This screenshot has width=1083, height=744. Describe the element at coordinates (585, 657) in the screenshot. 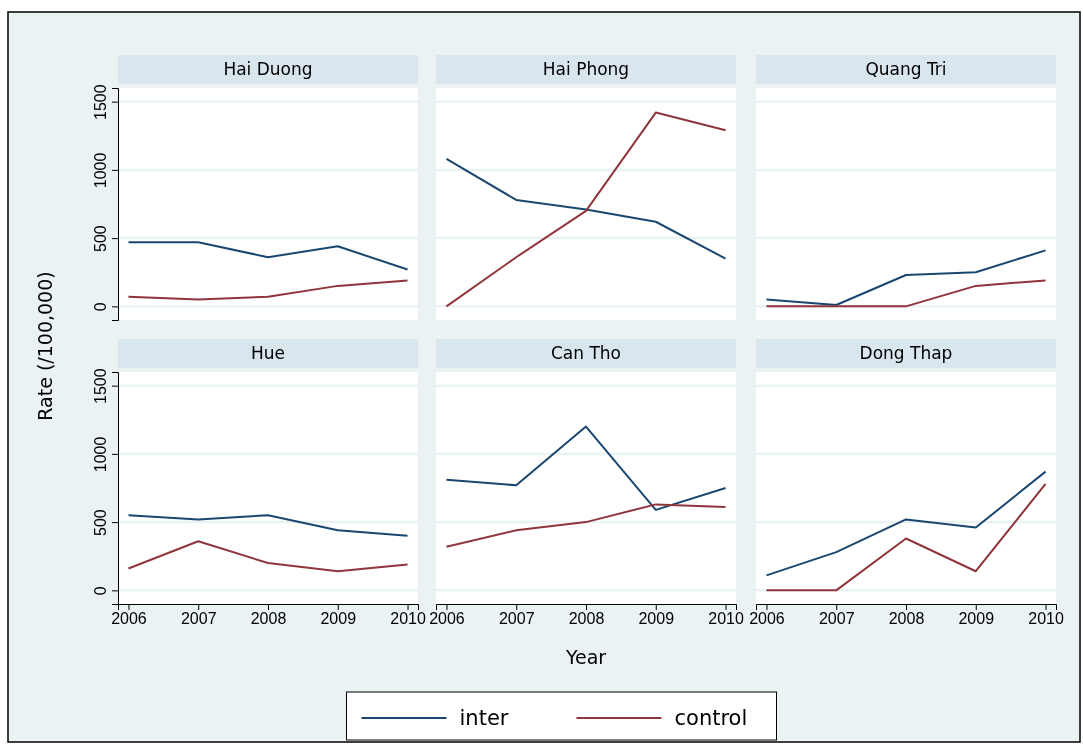

I see `x-axis-title: Year` at that location.